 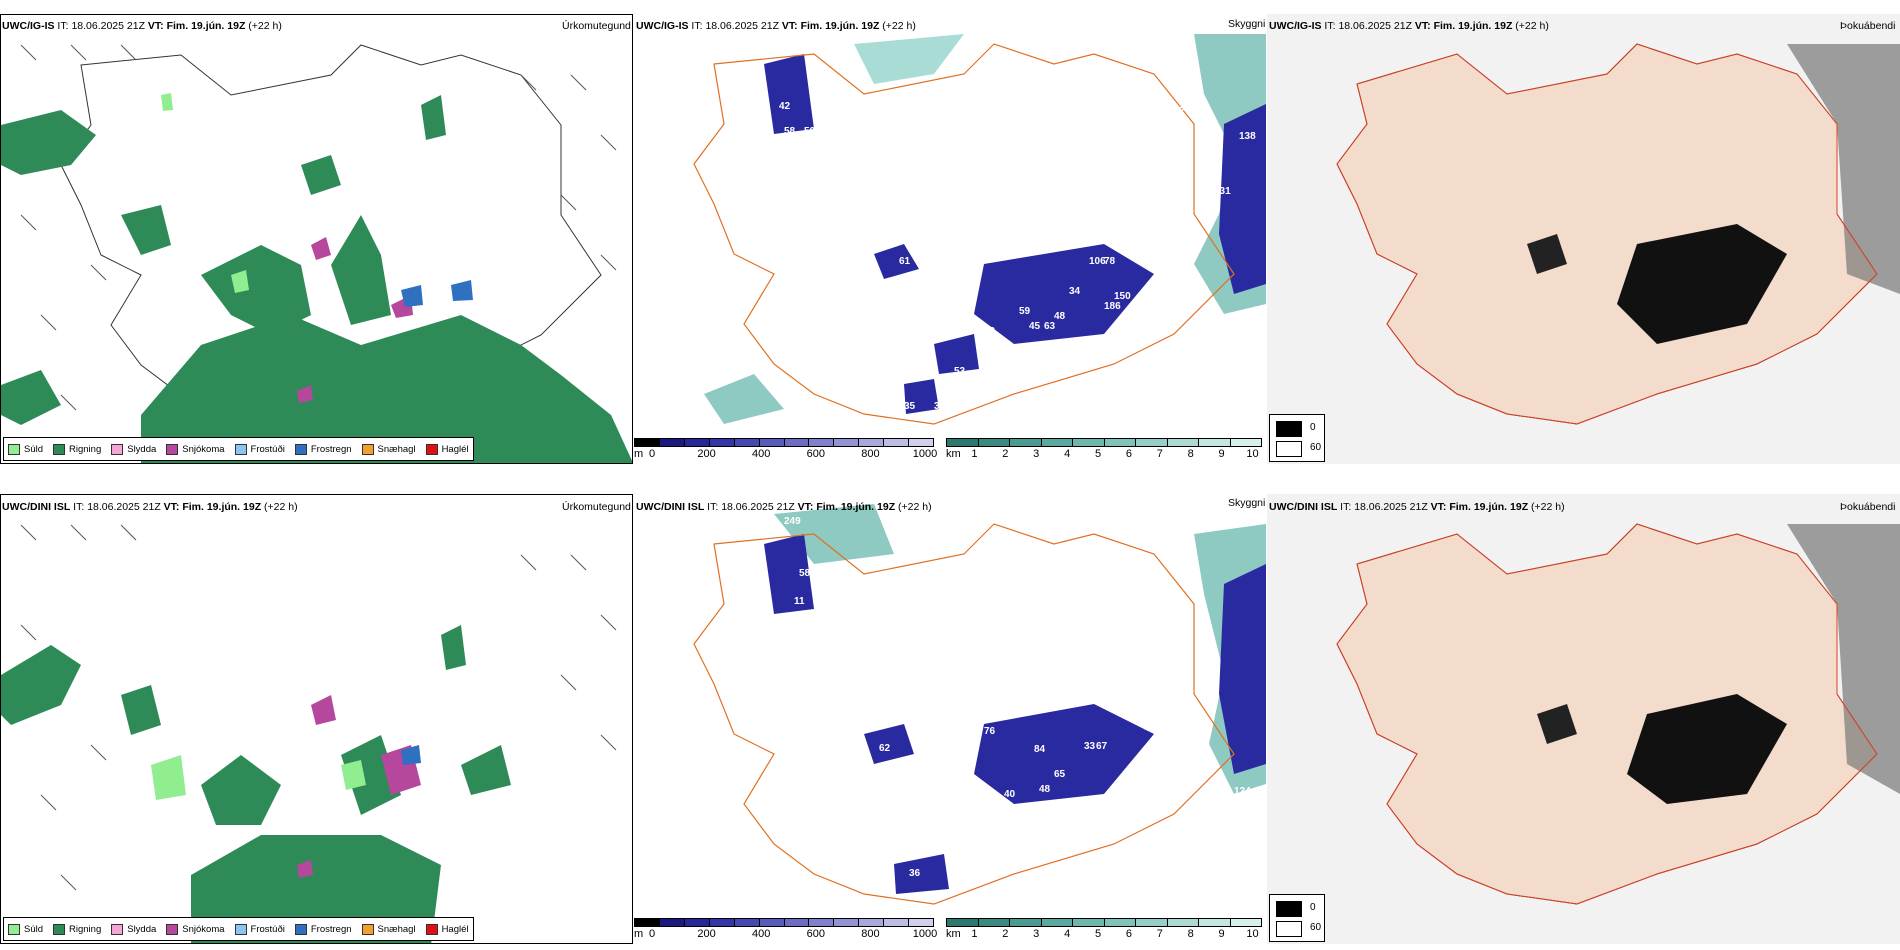 I want to click on visibility-value-label: 84, so click(x=1040, y=749).